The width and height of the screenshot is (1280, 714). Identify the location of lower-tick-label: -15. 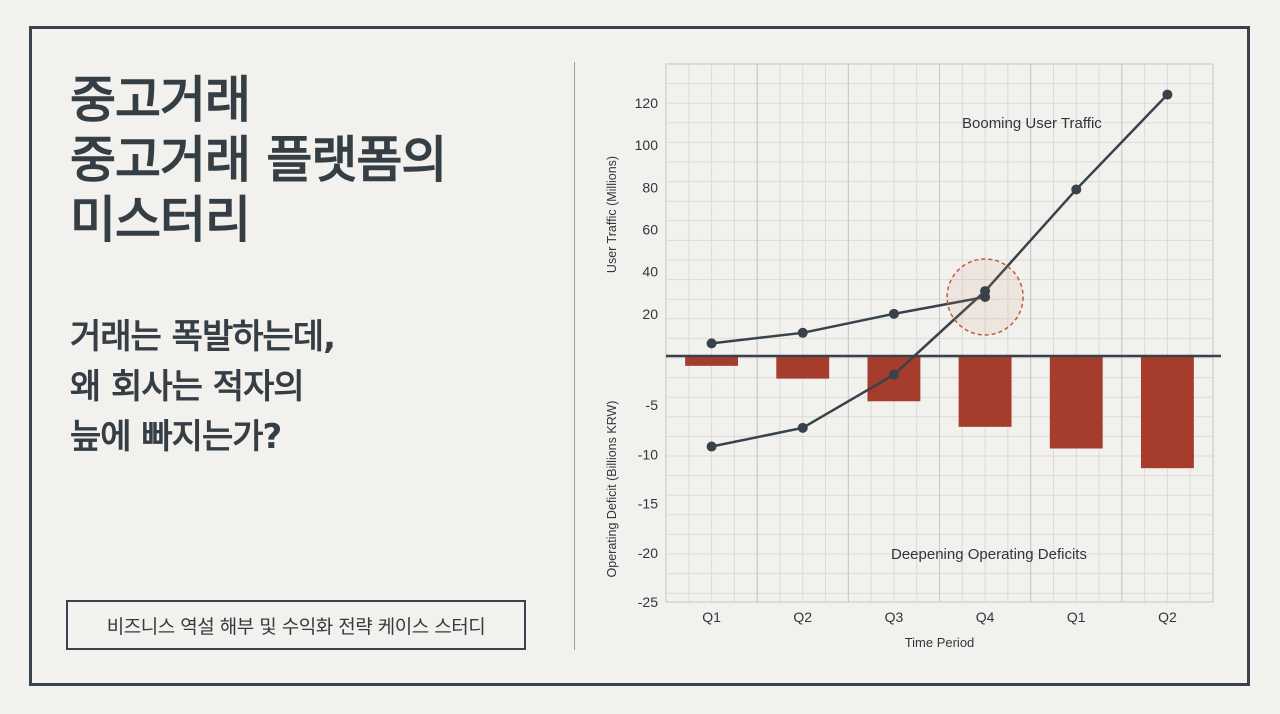
(648, 504).